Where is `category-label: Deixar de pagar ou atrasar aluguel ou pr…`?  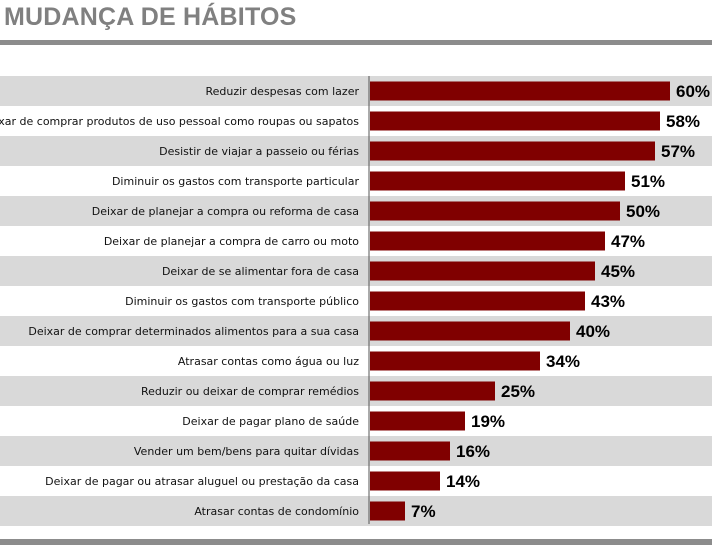
category-label: Deixar de pagar ou atrasar aluguel ou pr… is located at coordinates (202, 481).